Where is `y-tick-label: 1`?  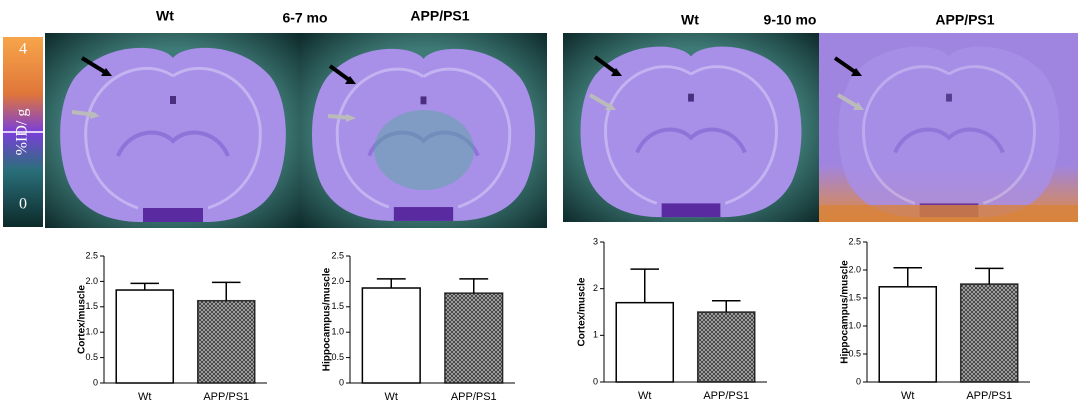 y-tick-label: 1 is located at coordinates (595, 335).